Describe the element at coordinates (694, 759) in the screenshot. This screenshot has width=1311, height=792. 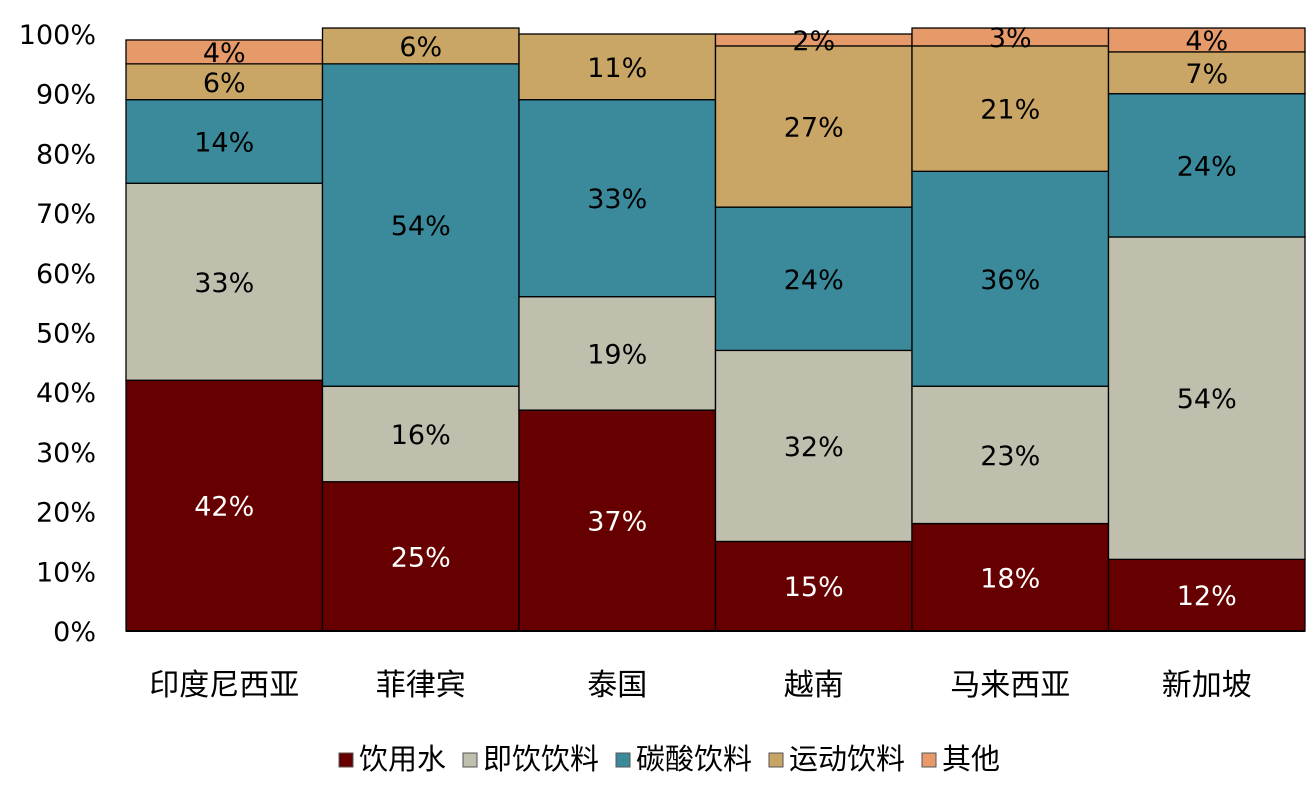
I see `legend-label: 碳酸饮料` at that location.